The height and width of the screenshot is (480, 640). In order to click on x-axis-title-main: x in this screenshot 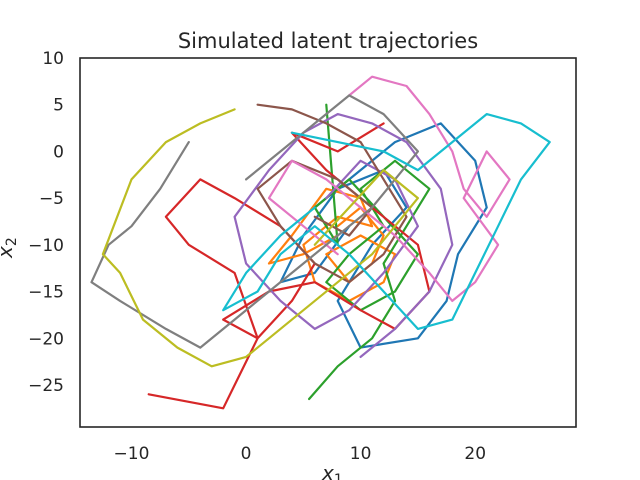, I will do `click(327, 470)`.